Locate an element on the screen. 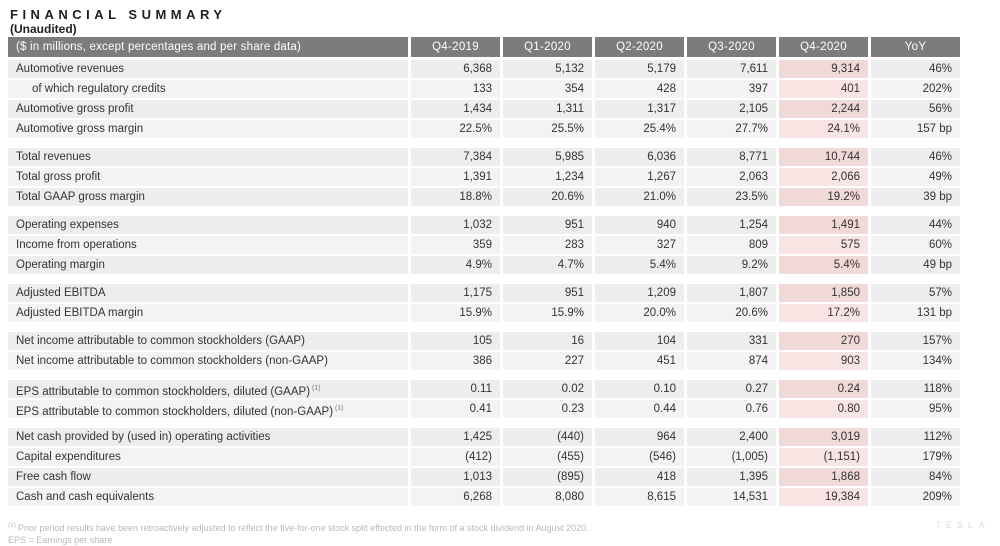 This screenshot has height=546, width=1000. header-cell-YoY: YoY is located at coordinates (915, 47).